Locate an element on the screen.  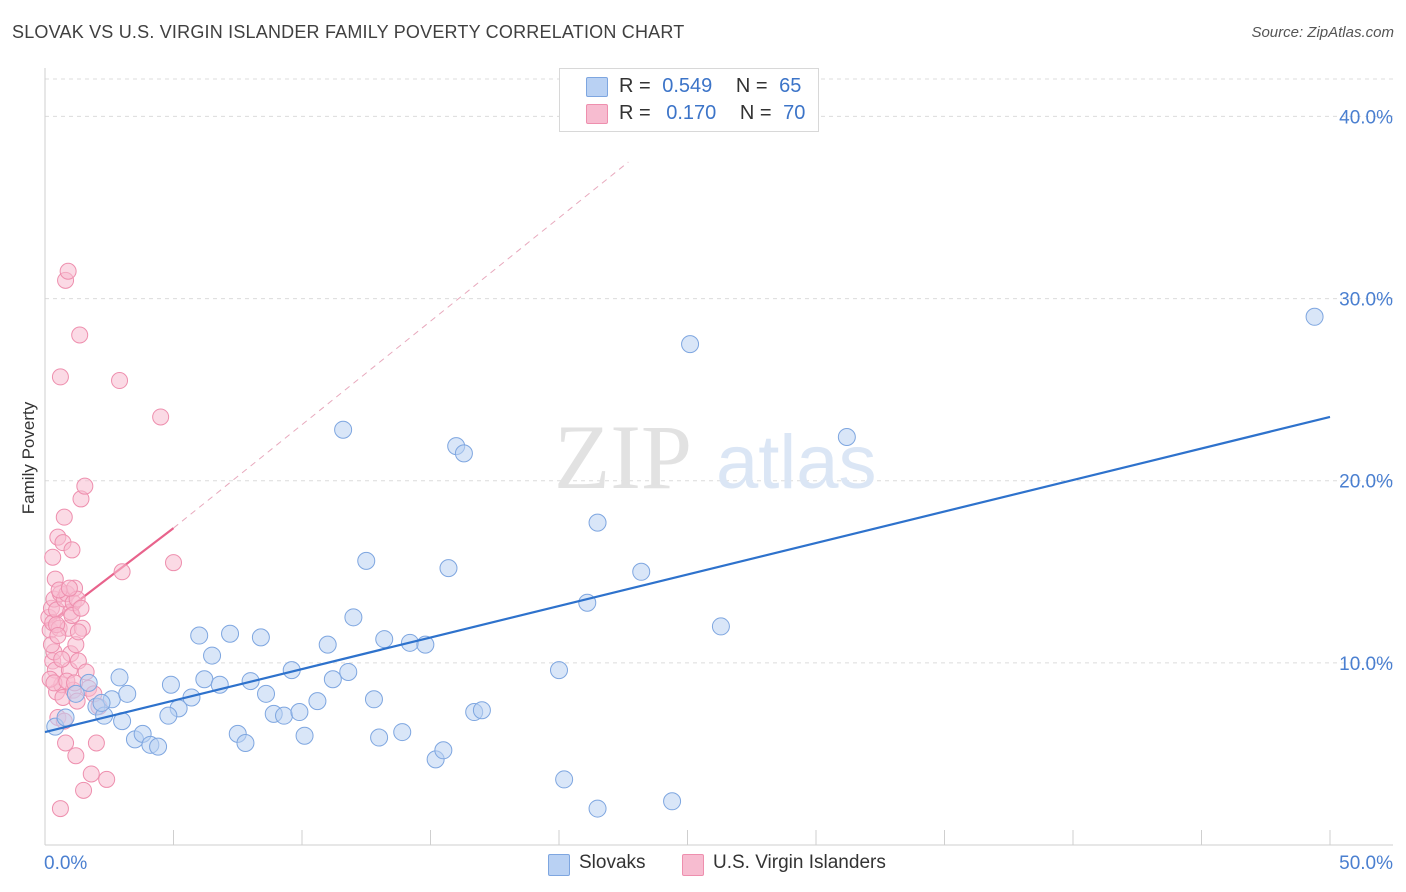
y-axis-tick-labels: 10.0% 20.0% 30.0% 40.0% is located at coordinates (1366, 390).